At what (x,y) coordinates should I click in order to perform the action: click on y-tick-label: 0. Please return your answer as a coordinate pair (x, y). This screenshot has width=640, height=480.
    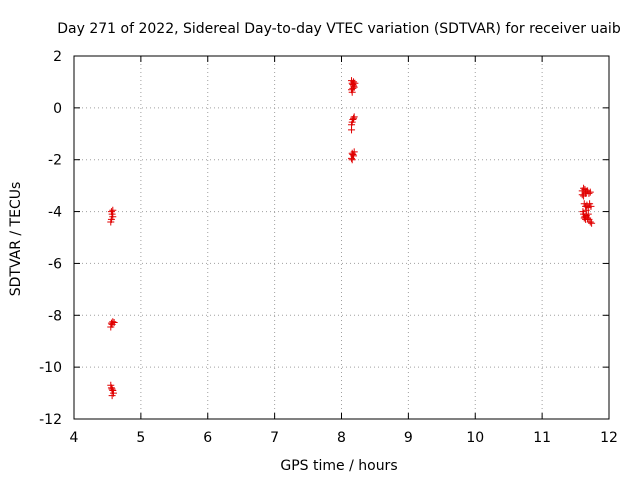
    Looking at the image, I should click on (57, 109).